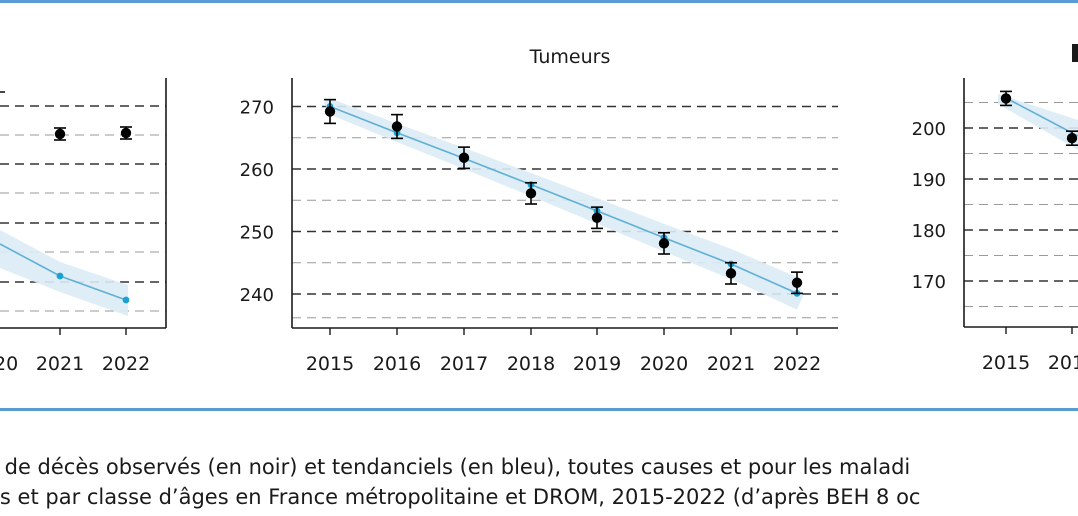  Describe the element at coordinates (929, 282) in the screenshot. I see `y-tick-label: 170` at that location.